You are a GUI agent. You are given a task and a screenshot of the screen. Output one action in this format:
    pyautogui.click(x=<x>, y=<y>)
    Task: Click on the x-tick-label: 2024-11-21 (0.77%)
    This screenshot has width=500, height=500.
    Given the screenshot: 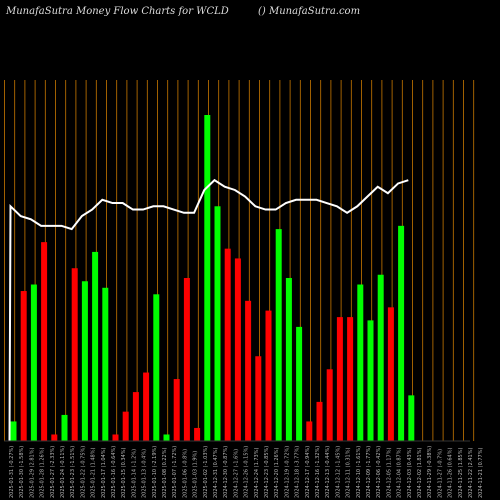 What is the action you would take?
    pyautogui.click(x=481, y=473)
    